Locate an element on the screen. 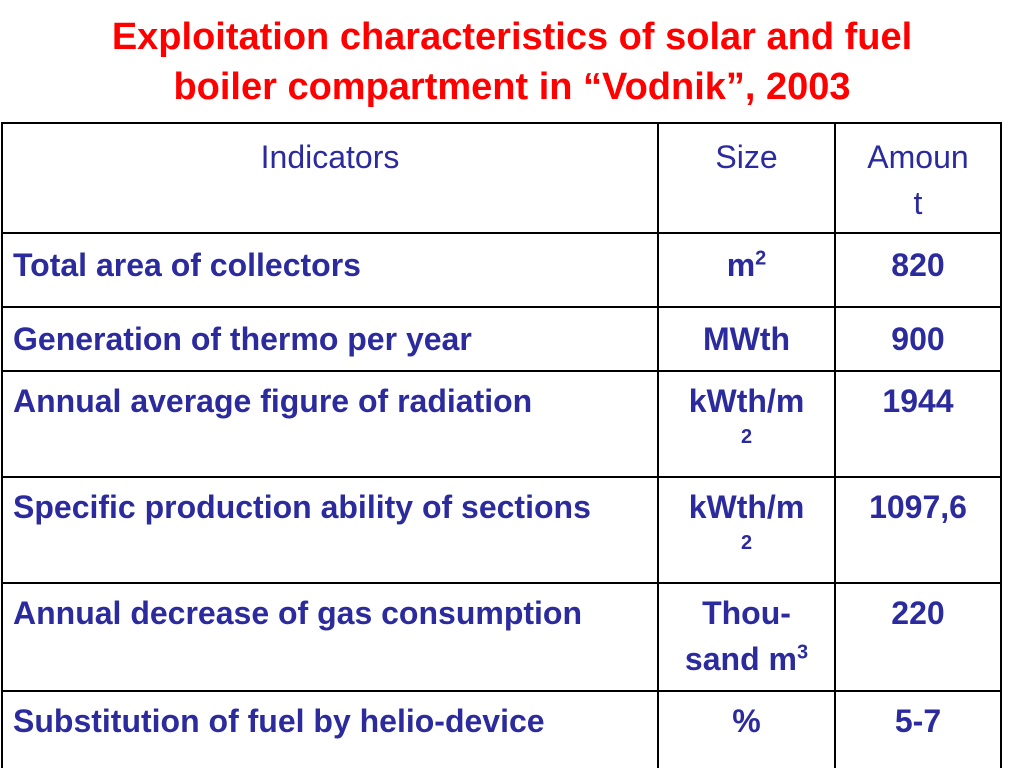 This screenshot has width=1024, height=768. size-unit-line-2: sand m3 is located at coordinates (746, 659).